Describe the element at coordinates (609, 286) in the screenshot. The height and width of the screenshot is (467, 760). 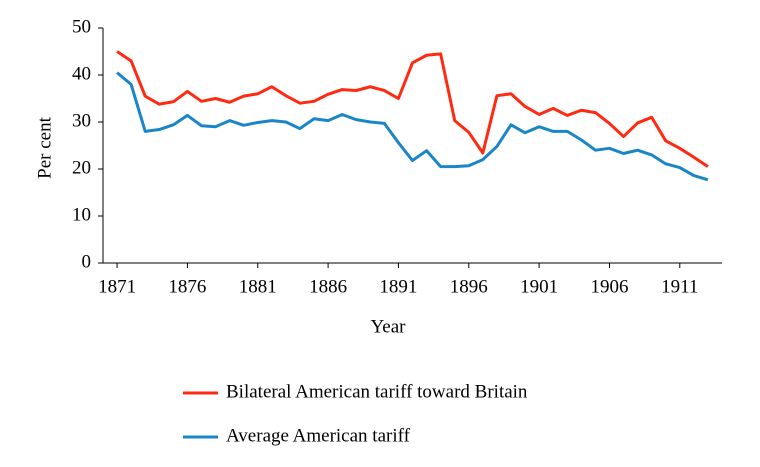
I see `x-tick-label: 1906` at that location.